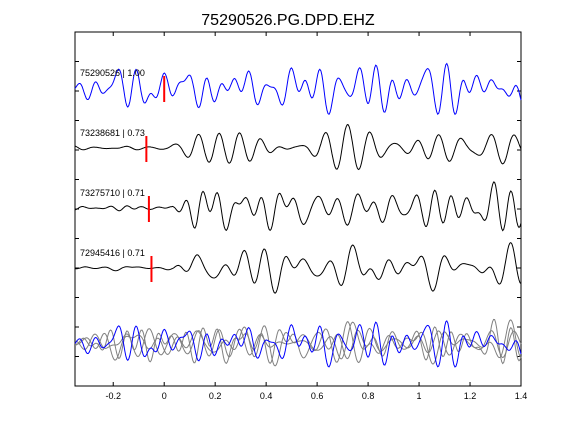 The image size is (576, 432). What do you see at coordinates (266, 396) in the screenshot?
I see `x-tick-label: 0.4` at bounding box center [266, 396].